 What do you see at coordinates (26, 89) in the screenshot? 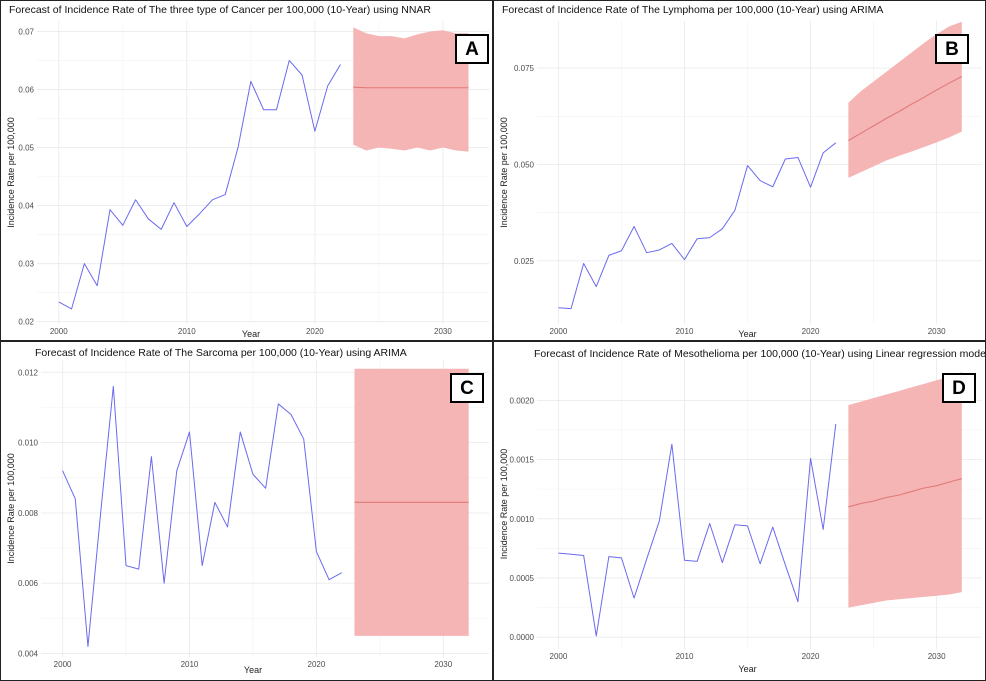
I see `y-tick-label: 0.06` at bounding box center [26, 89].